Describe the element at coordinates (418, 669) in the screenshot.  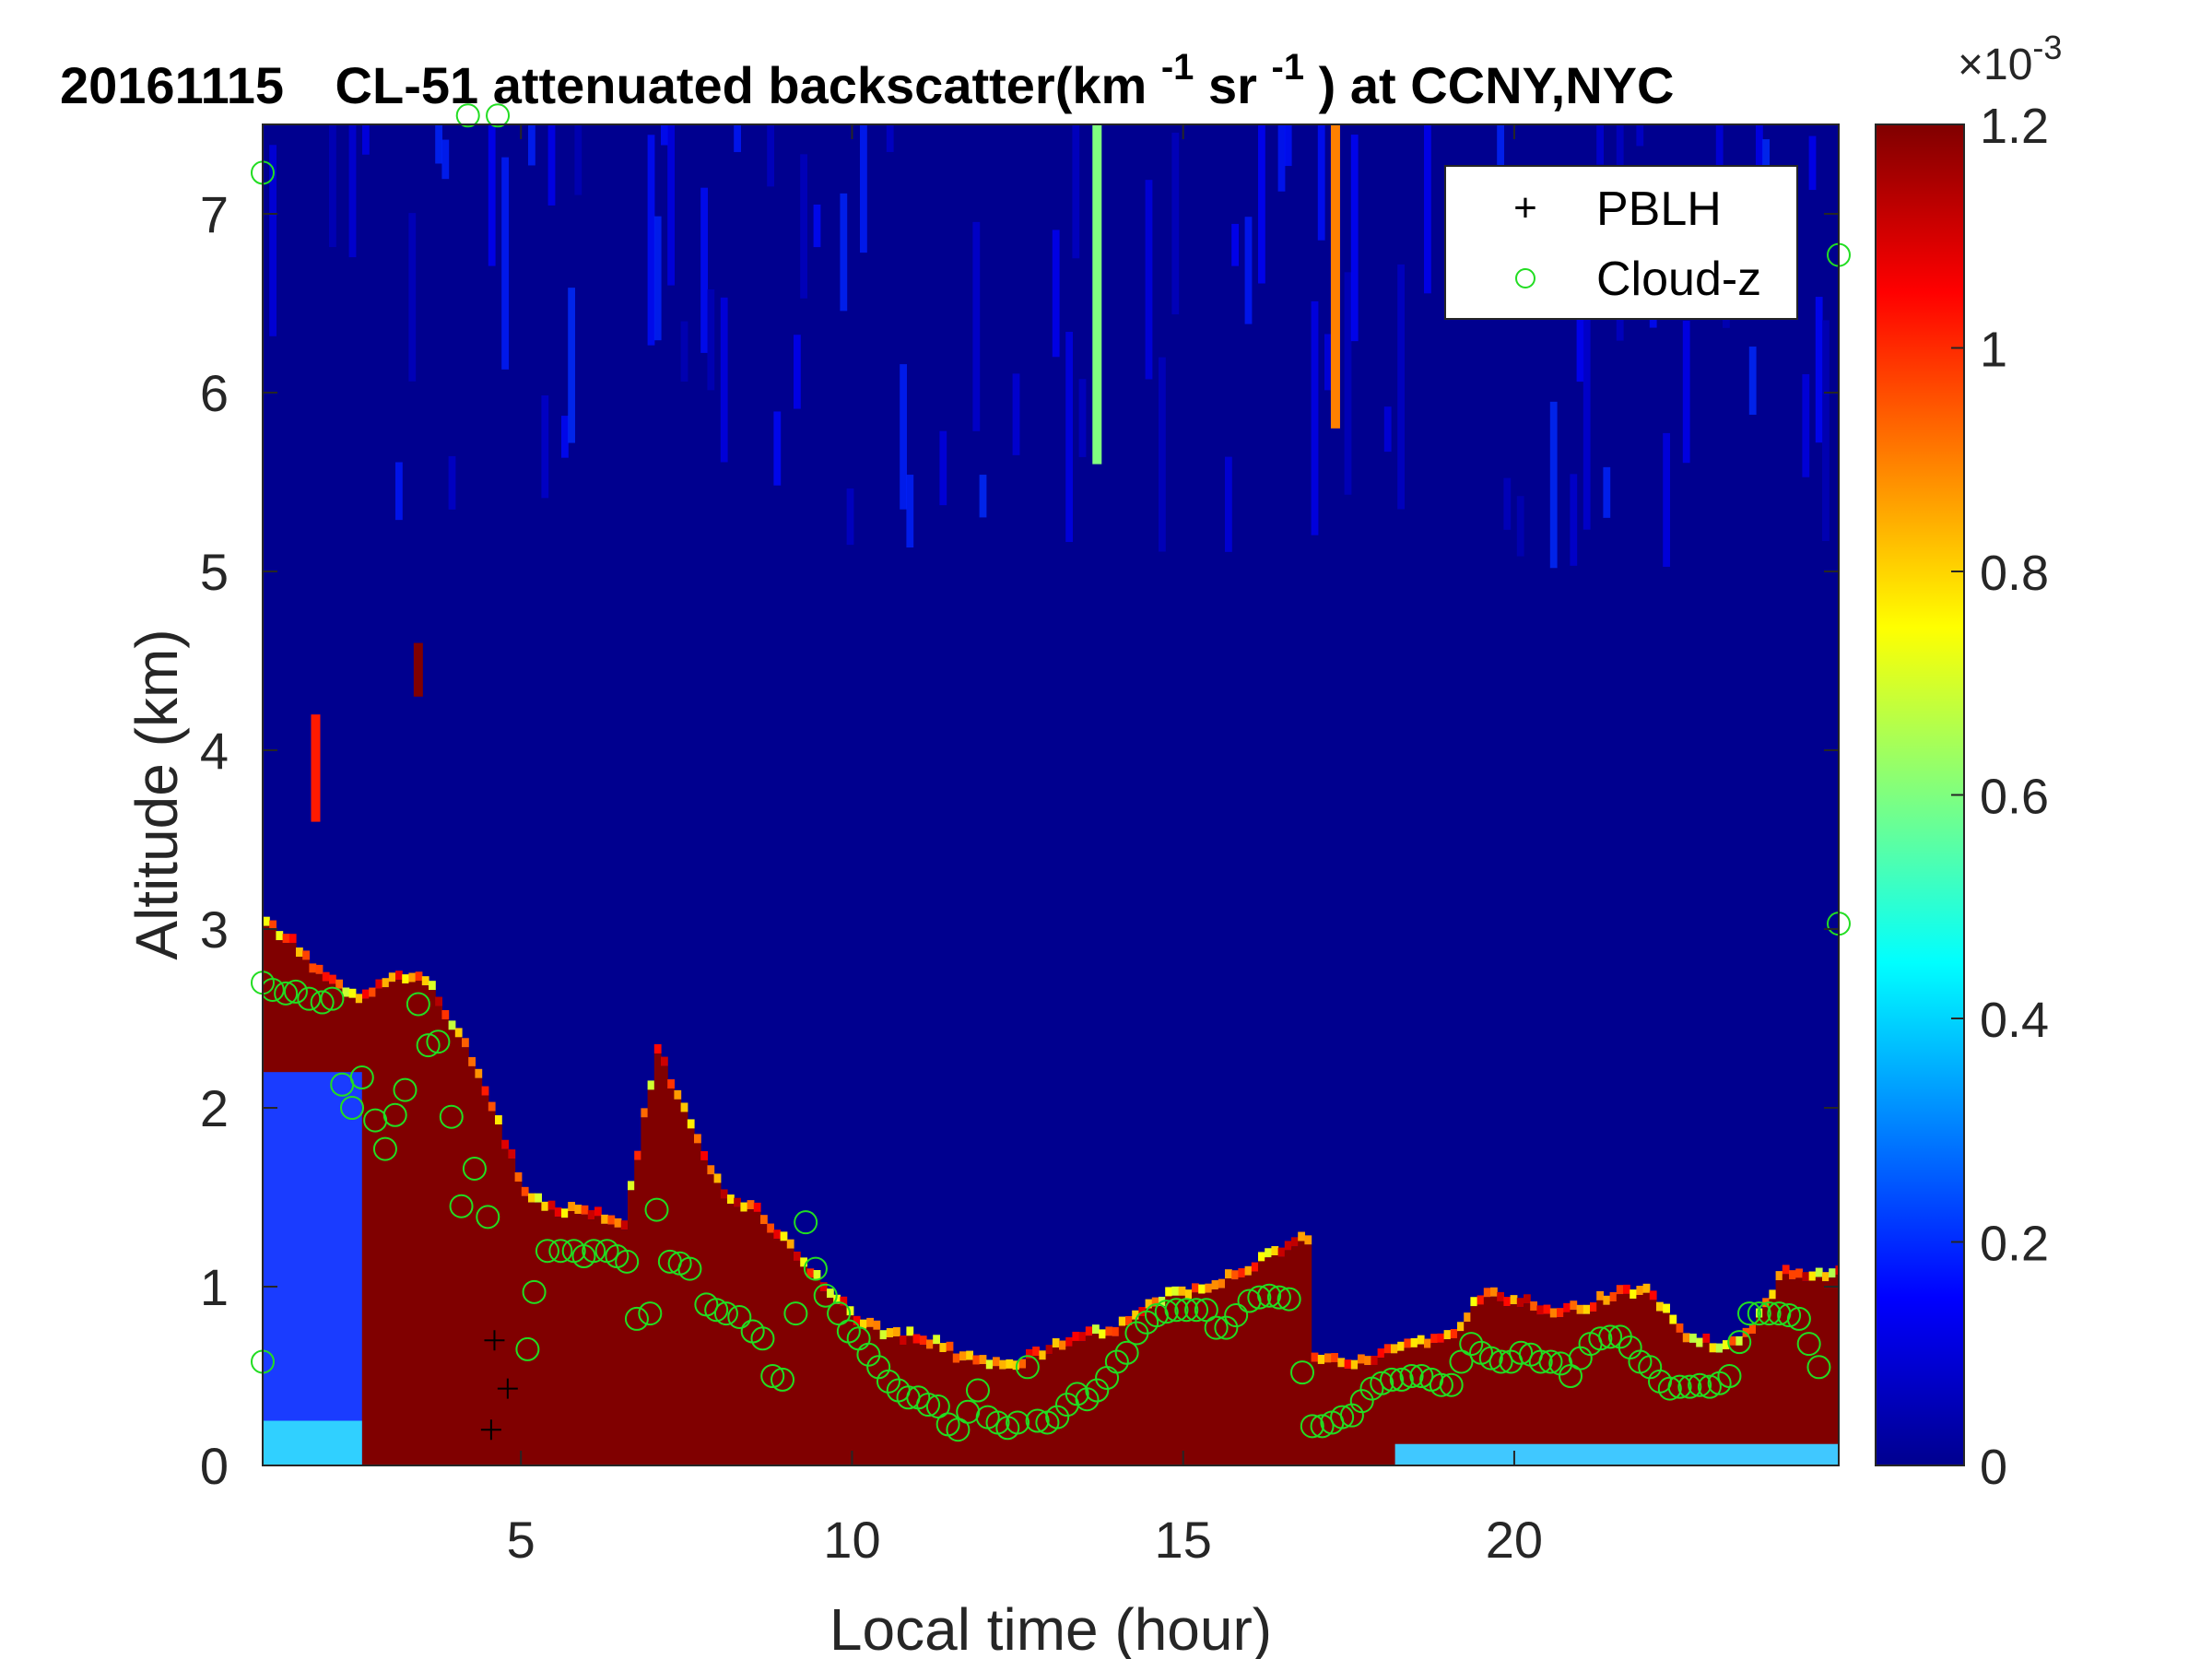
I see `cloud-feature` at that location.